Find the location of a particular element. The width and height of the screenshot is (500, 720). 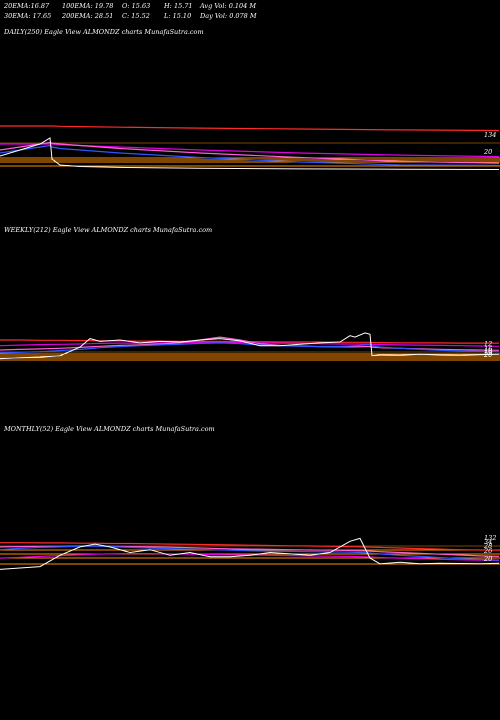

ema20-label: 20EMA: is located at coordinates (17, 6).